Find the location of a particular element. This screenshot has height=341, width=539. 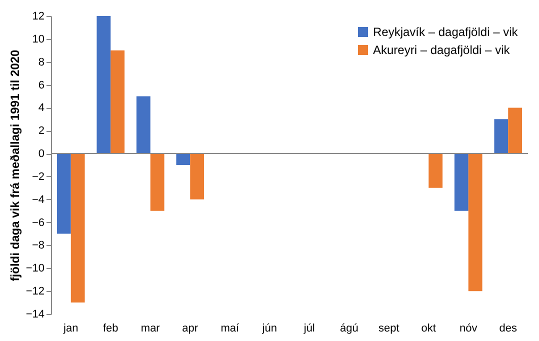

y-tick-label: 4 is located at coordinates (41, 108).